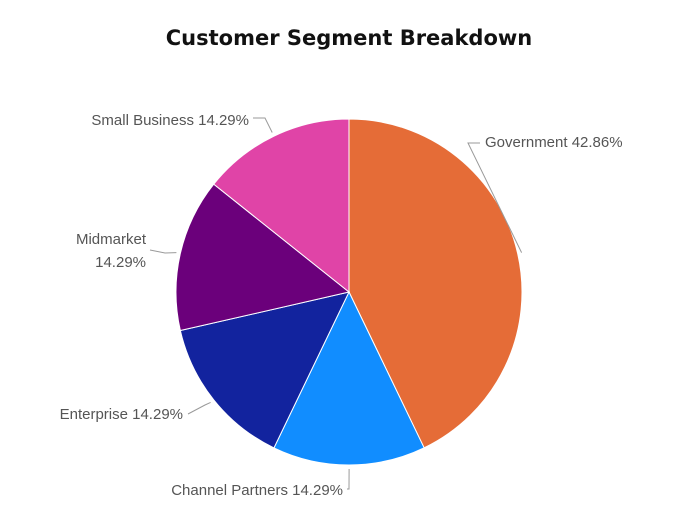  Describe the element at coordinates (264, 370) in the screenshot. I see `pie-slice-enterprise` at that location.